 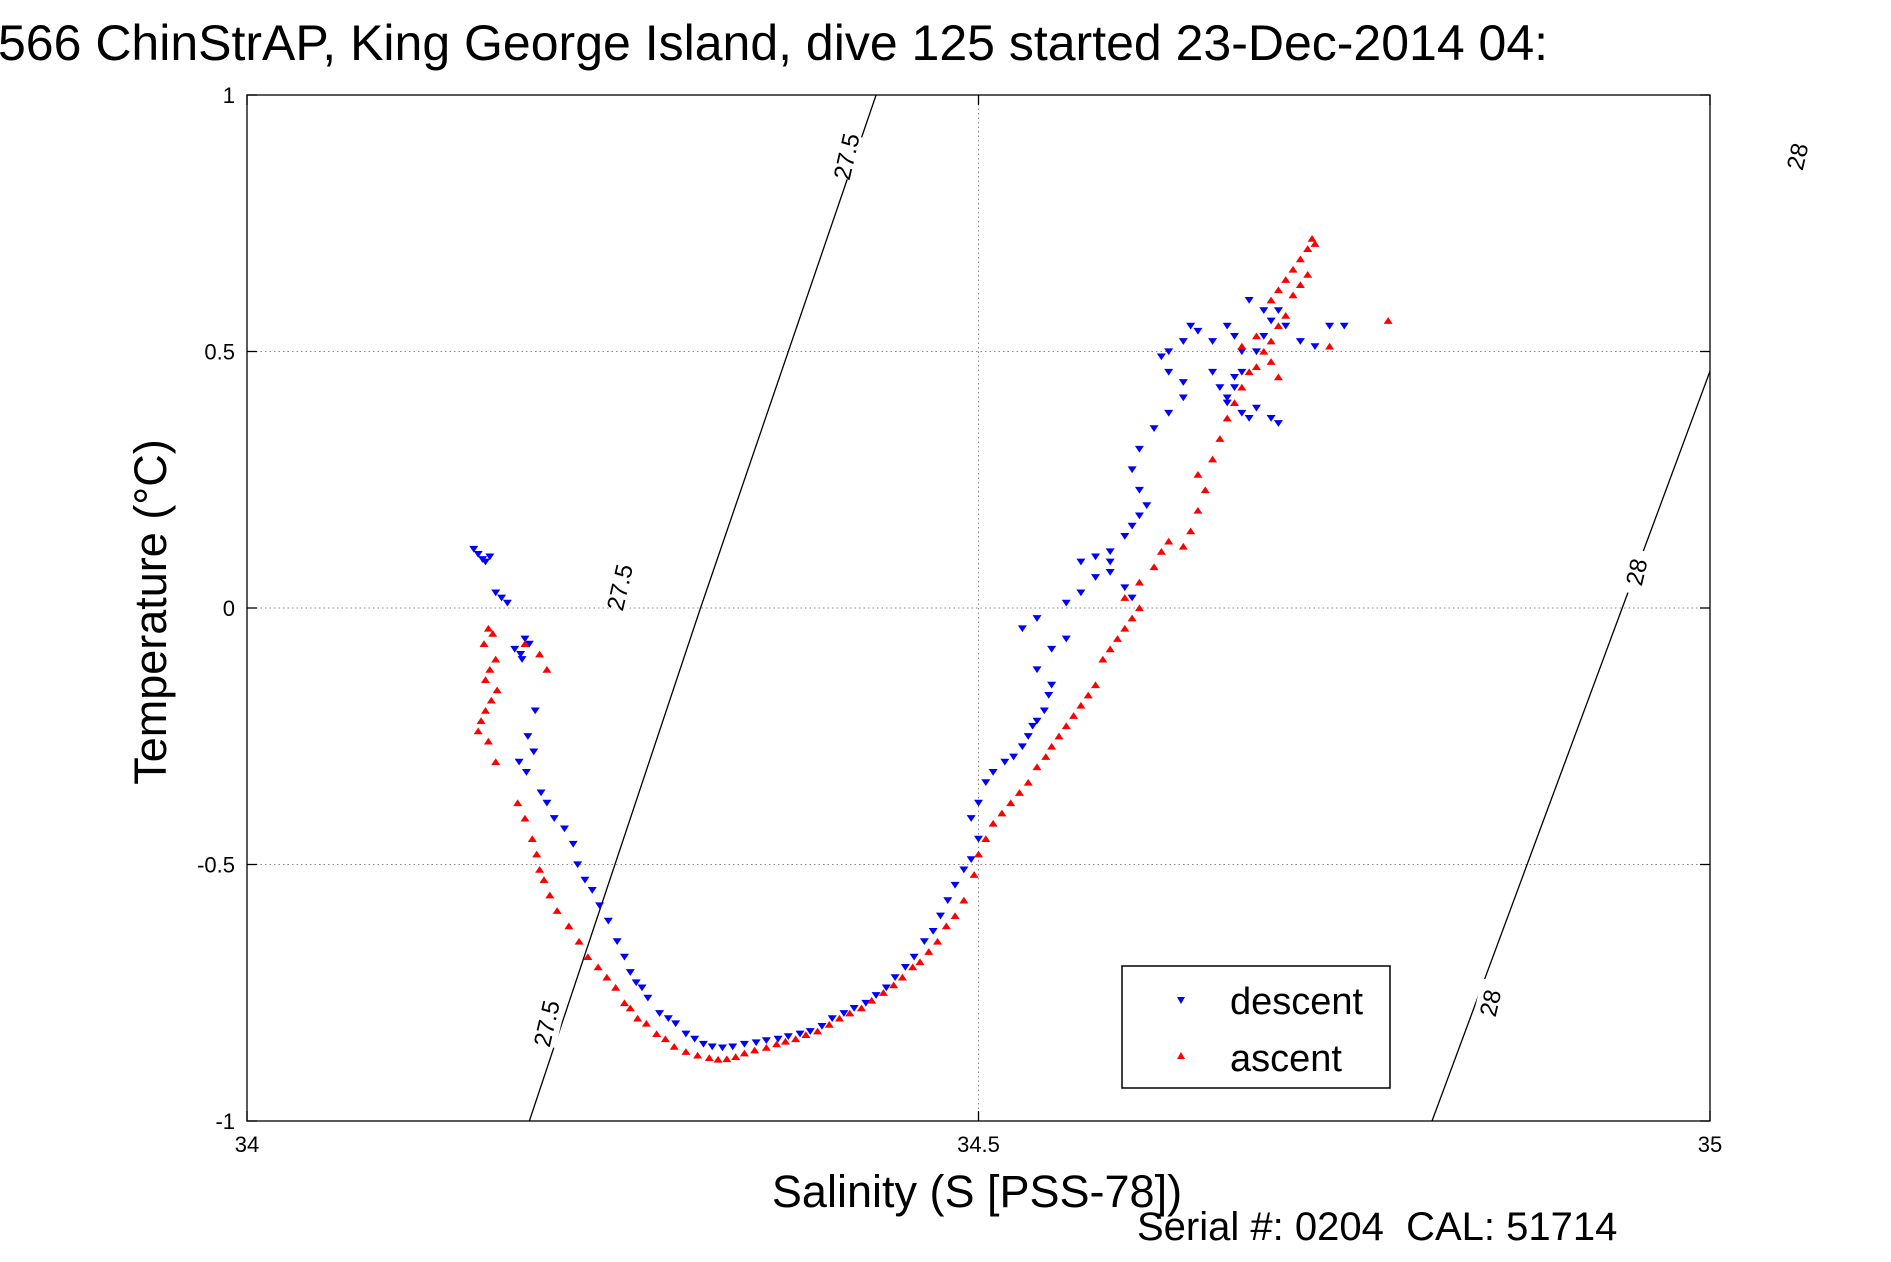 What do you see at coordinates (1637, 572) in the screenshot?
I see `contour-label-bg` at bounding box center [1637, 572].